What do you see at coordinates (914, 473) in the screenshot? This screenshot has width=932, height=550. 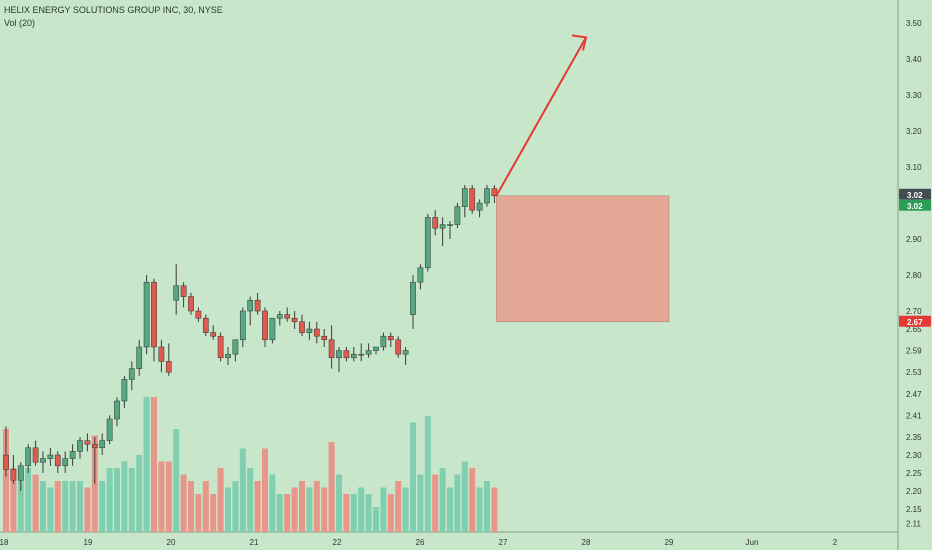 I see `price-tick-label: 2.25` at bounding box center [914, 473].